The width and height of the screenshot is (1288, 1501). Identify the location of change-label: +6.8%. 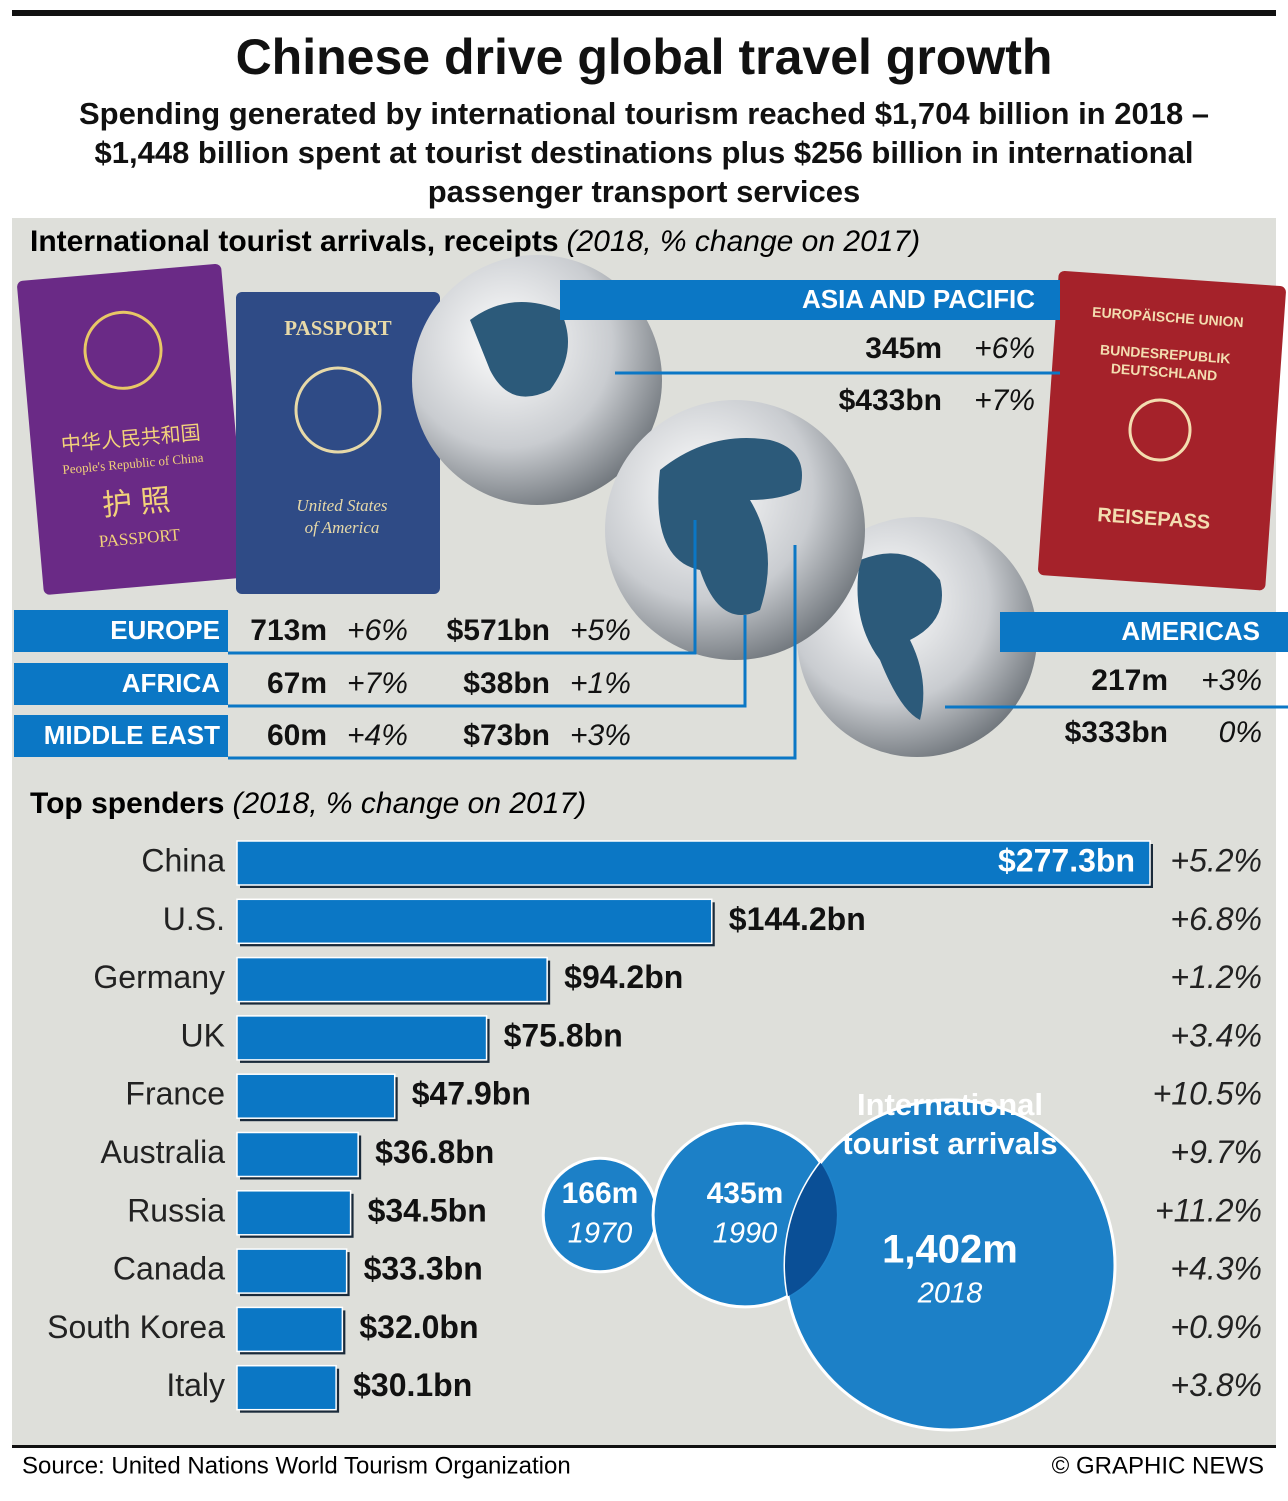
(1216, 919).